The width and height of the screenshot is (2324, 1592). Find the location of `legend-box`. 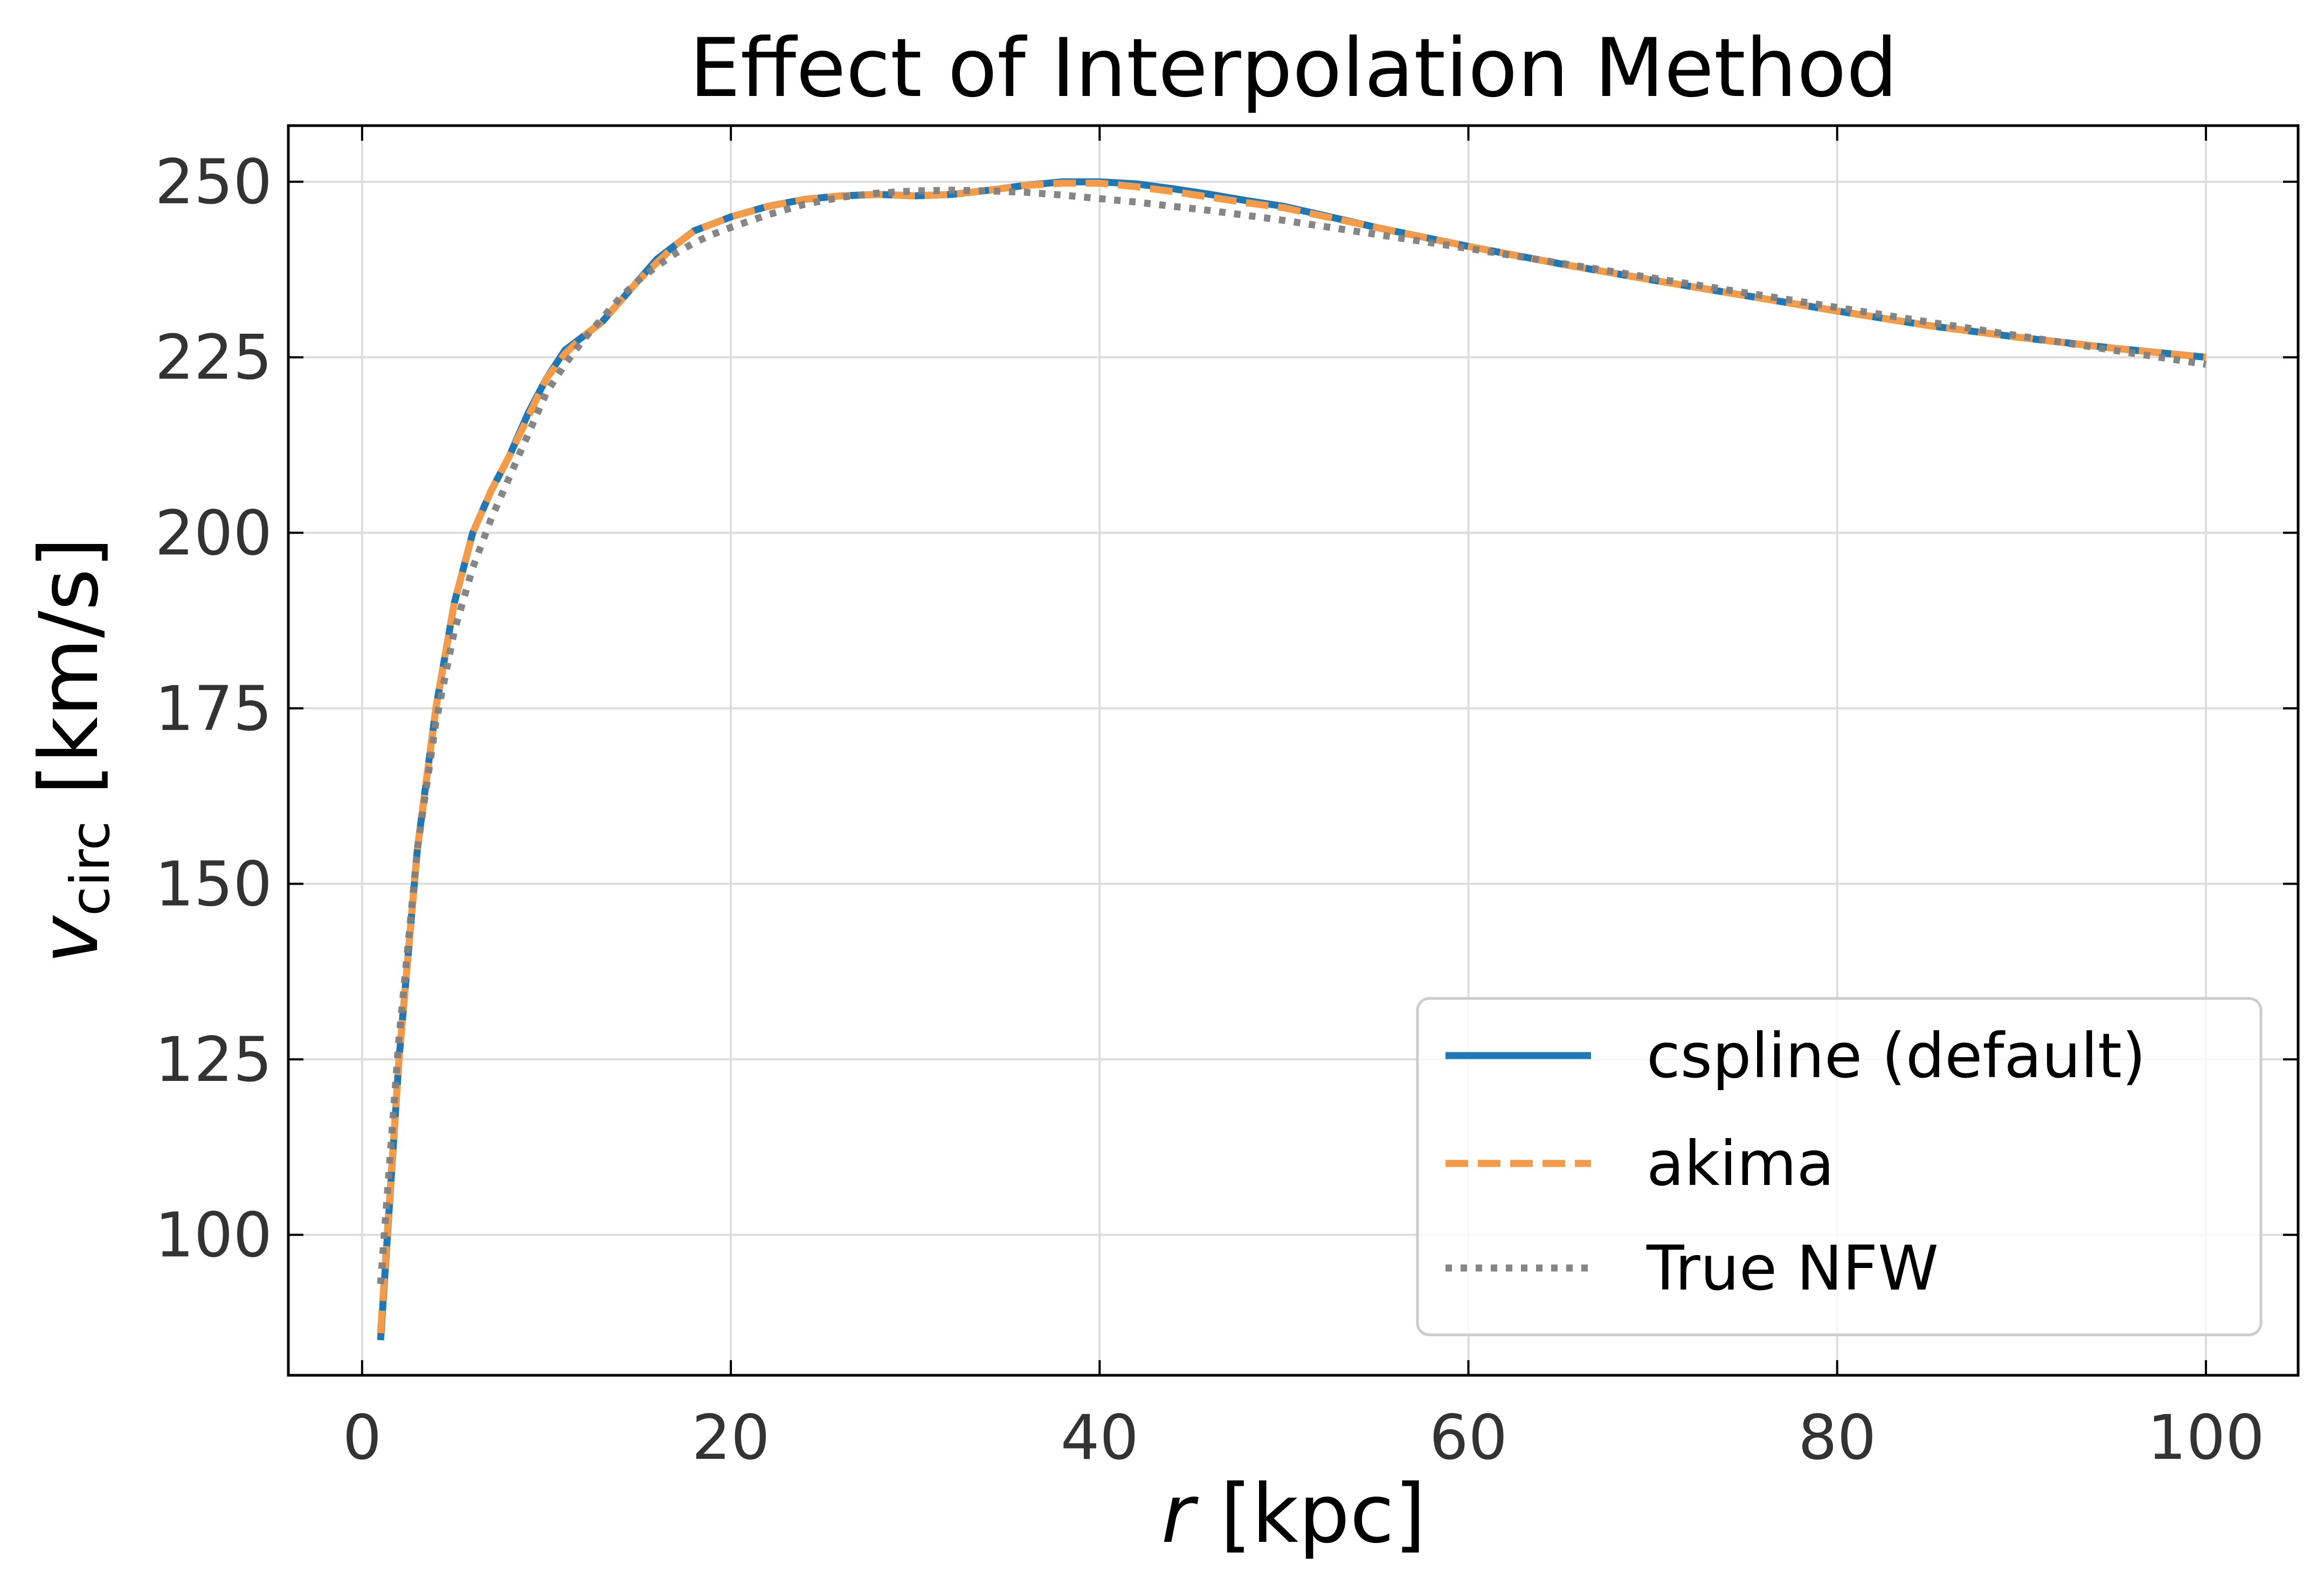

legend-box is located at coordinates (1839, 1166).